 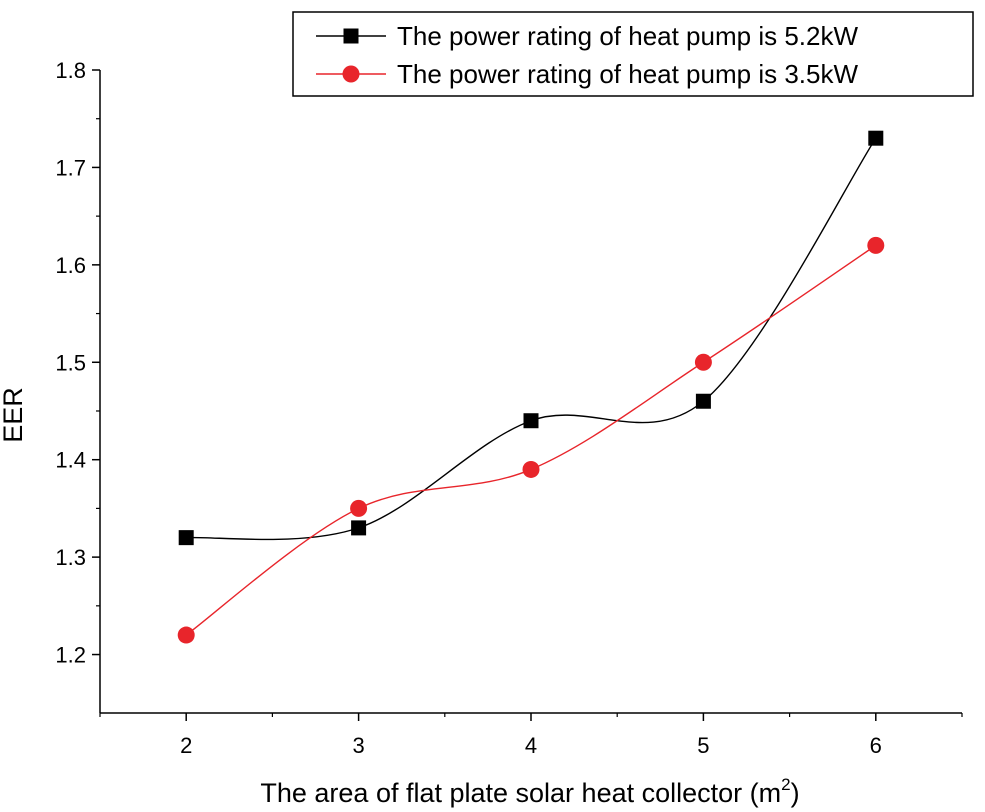 What do you see at coordinates (70, 265) in the screenshot?
I see `y-tick-label: 1.6` at bounding box center [70, 265].